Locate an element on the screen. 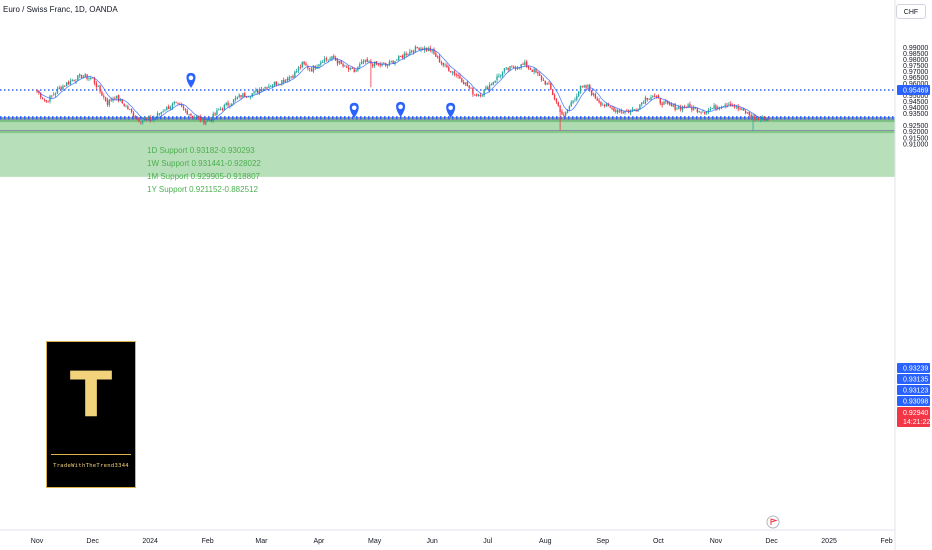  support-note-1y: 1Y Support 0.921152-0.882512 is located at coordinates (202, 189).